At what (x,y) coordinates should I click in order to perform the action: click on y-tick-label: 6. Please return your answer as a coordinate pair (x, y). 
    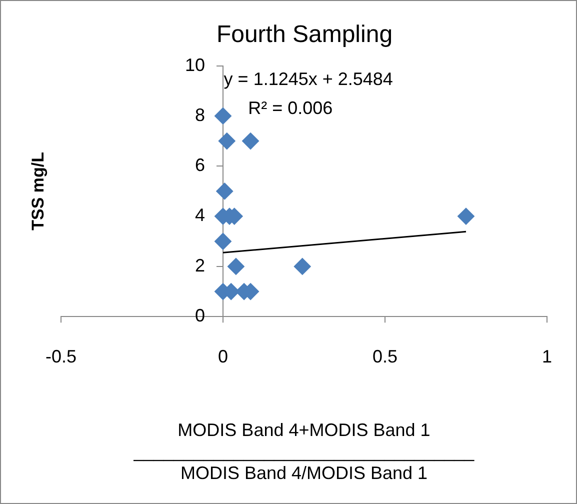
    Looking at the image, I should click on (208, 165).